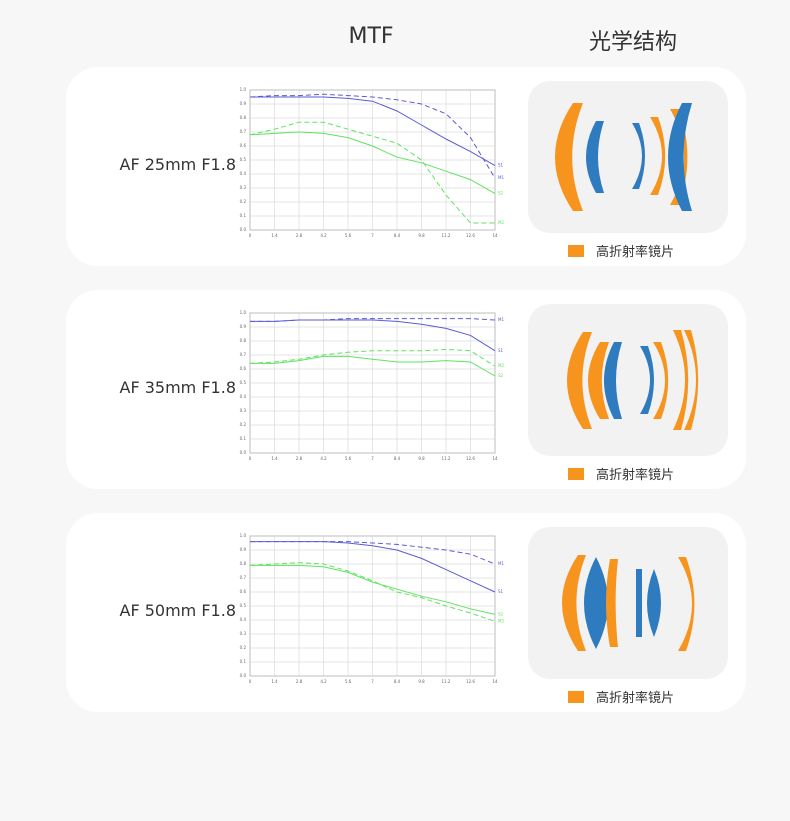  I want to click on structure-header: 光学结构, so click(633, 42).